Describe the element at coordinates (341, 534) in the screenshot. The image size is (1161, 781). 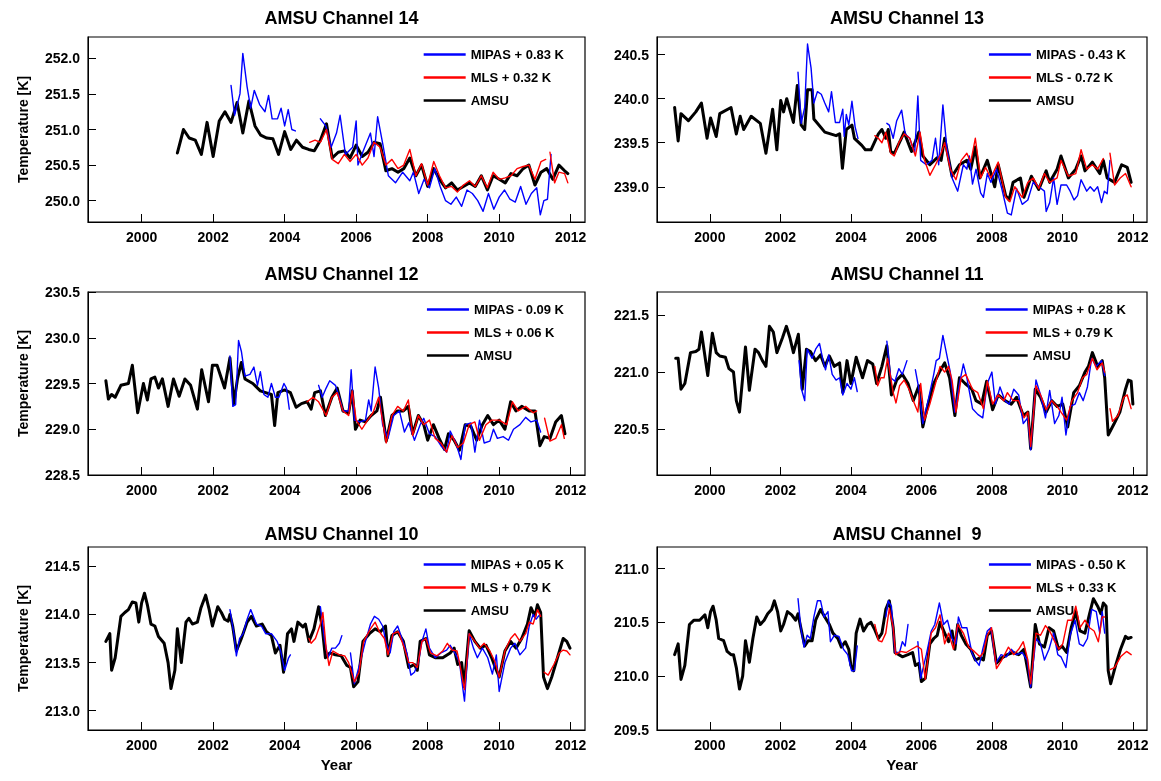
I see `chart-title: AMSU Channel 10` at that location.